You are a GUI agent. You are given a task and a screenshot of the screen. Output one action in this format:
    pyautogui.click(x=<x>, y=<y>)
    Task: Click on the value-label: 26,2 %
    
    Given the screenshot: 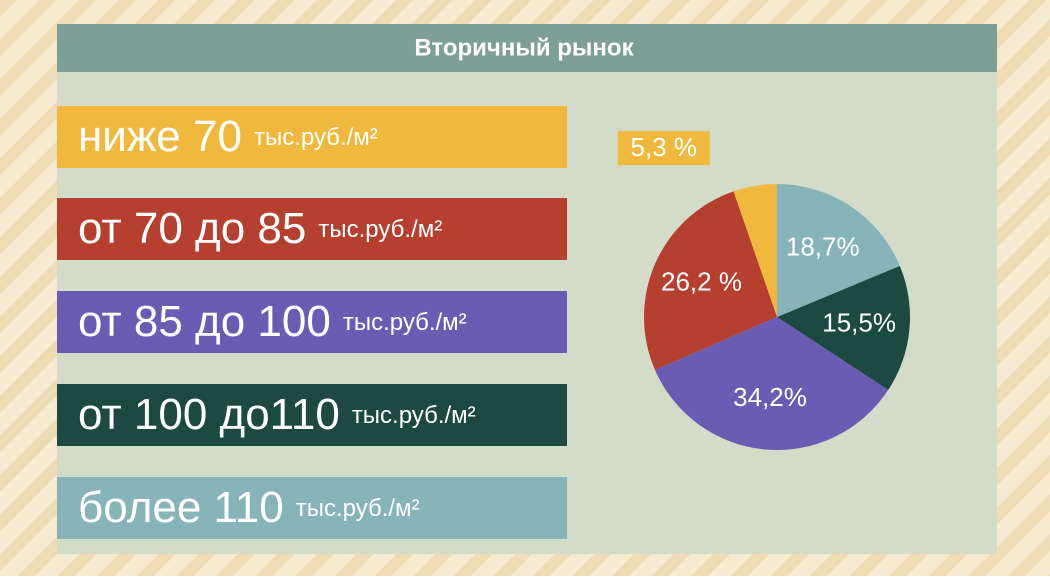 What is the action you would take?
    pyautogui.click(x=701, y=282)
    